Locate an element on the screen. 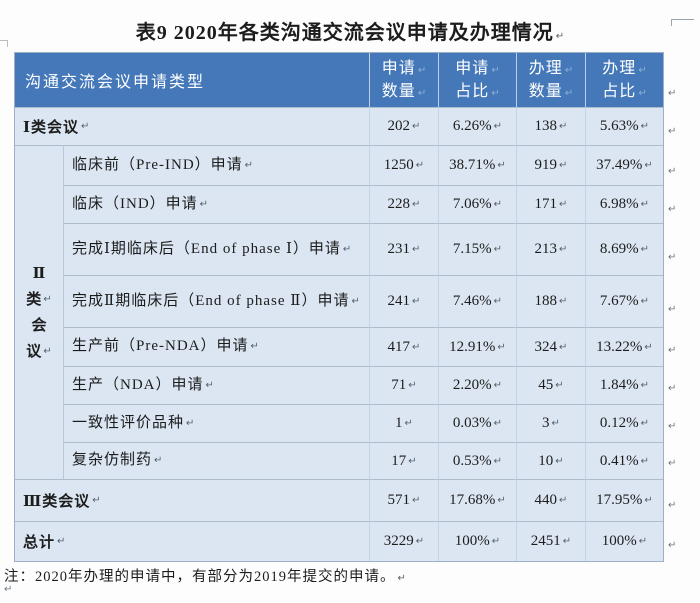 The height and width of the screenshot is (603, 700). cell-handle-count: 138 ↵ is located at coordinates (550, 126).